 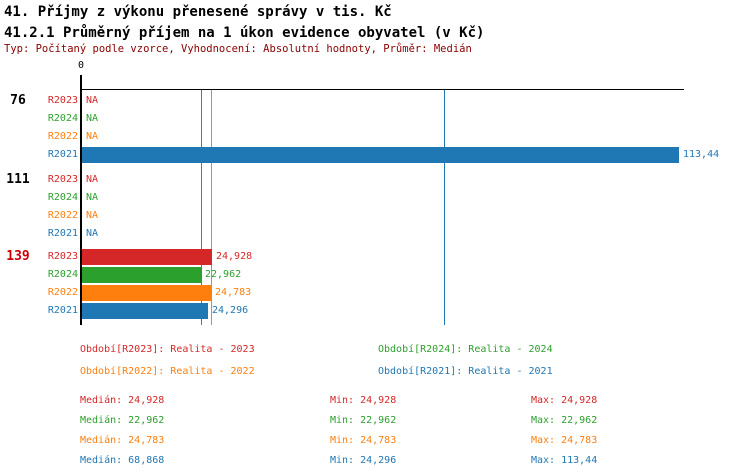 I want to click on stat-median-R2022: Medián: 24,783, so click(x=122, y=440).